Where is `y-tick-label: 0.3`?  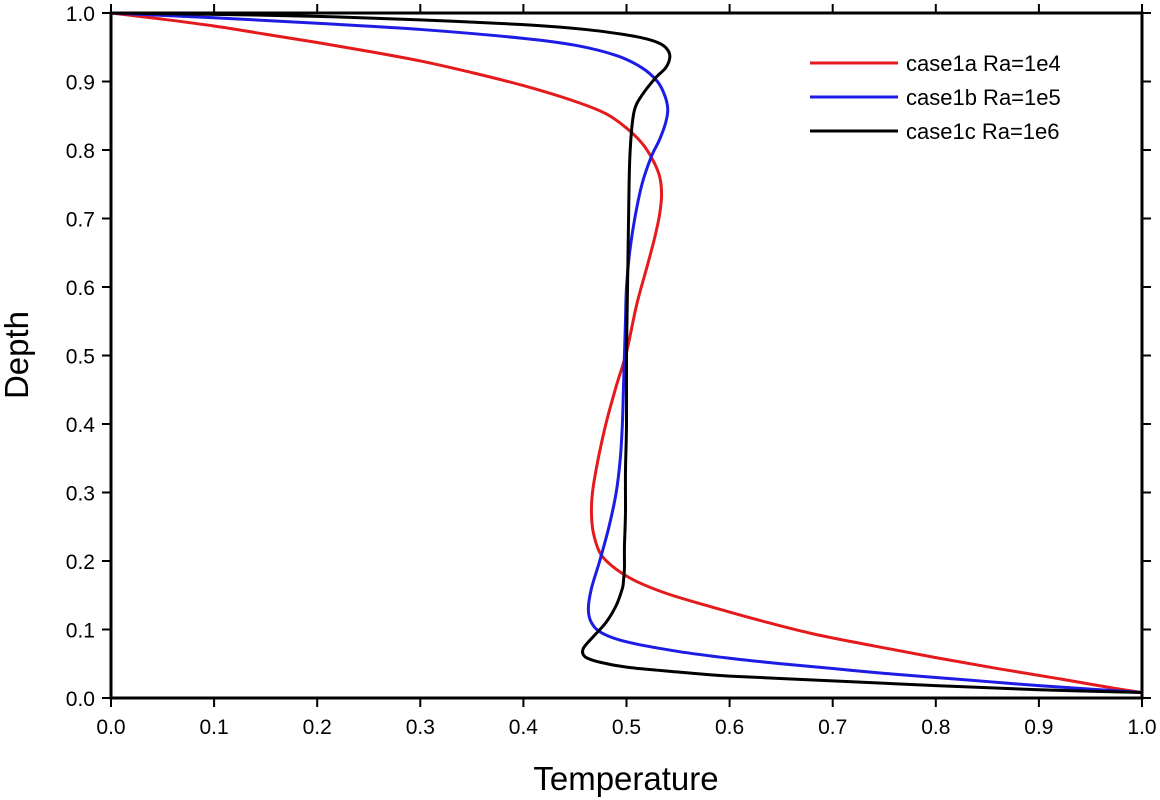
y-tick-label: 0.3 is located at coordinates (80, 494).